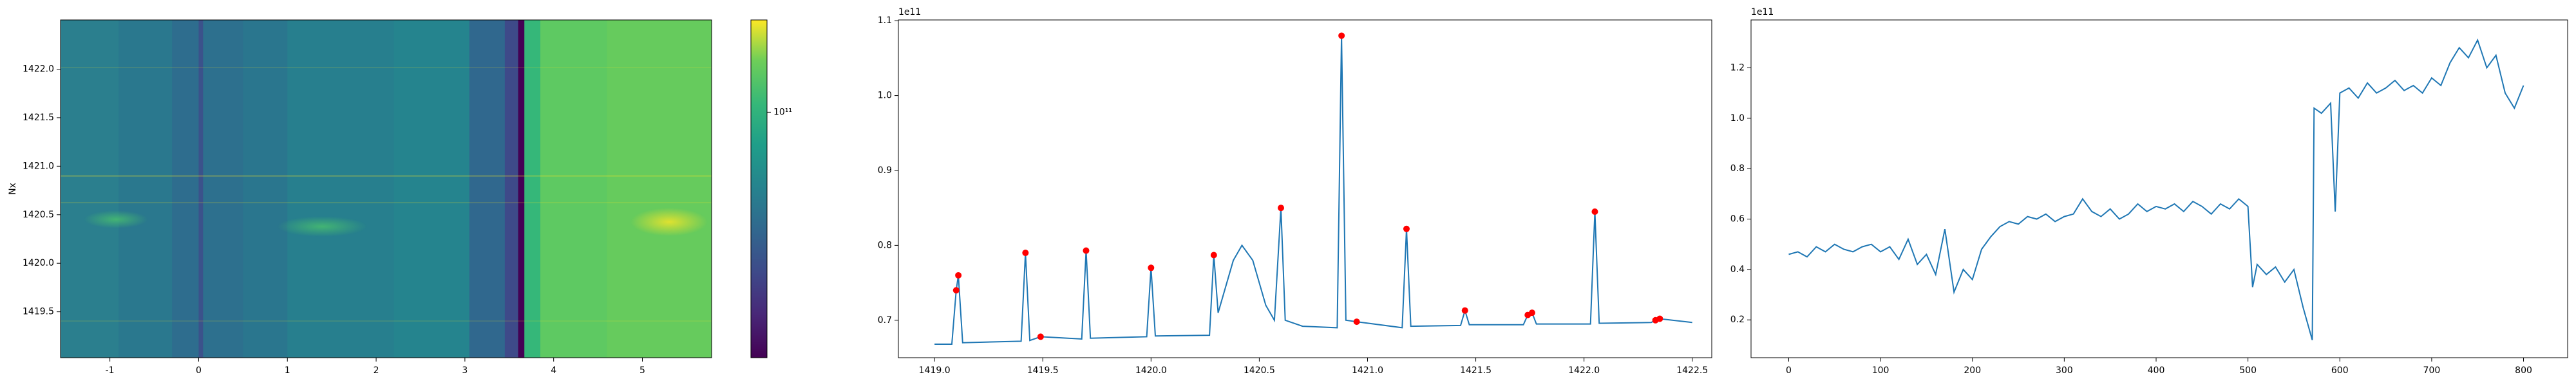 This screenshot has width=2576, height=386. Describe the element at coordinates (2248, 370) in the screenshot. I see `x-tick-label: 500` at that location.